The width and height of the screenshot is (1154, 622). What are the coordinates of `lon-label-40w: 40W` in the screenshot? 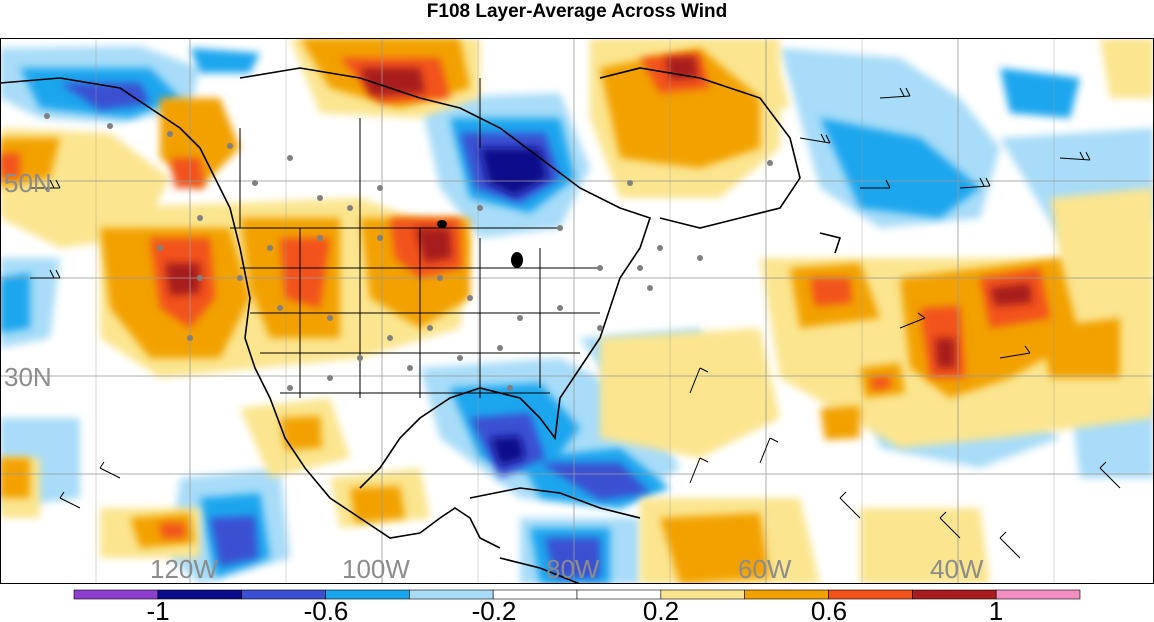 It's located at (957, 569).